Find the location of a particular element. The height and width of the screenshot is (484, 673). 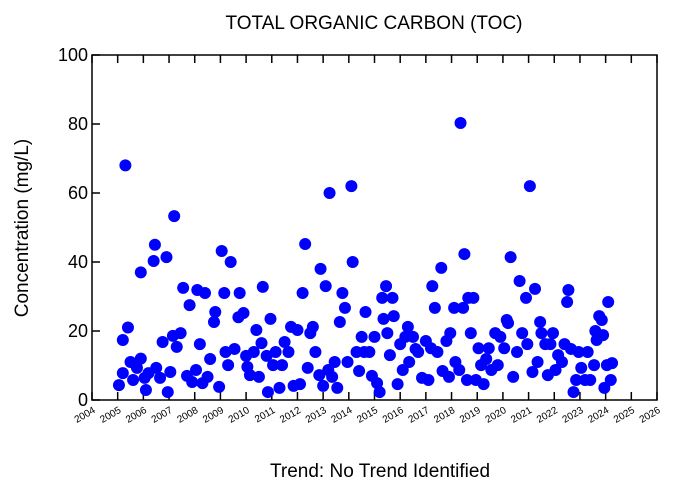

x-tick-label: 2024 is located at coordinates (598, 415).